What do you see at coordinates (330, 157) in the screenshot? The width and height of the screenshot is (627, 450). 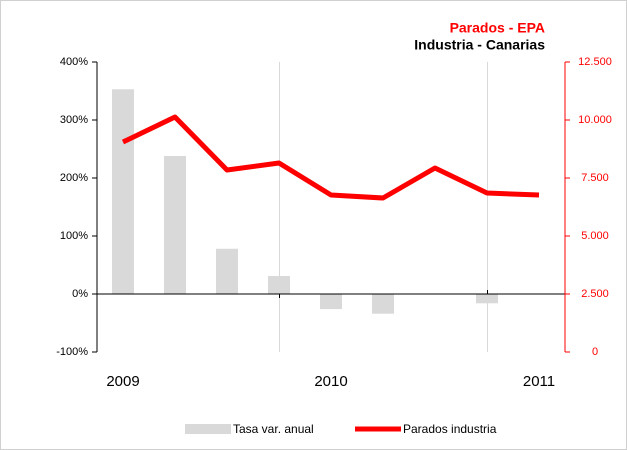 I see `line` at bounding box center [330, 157].